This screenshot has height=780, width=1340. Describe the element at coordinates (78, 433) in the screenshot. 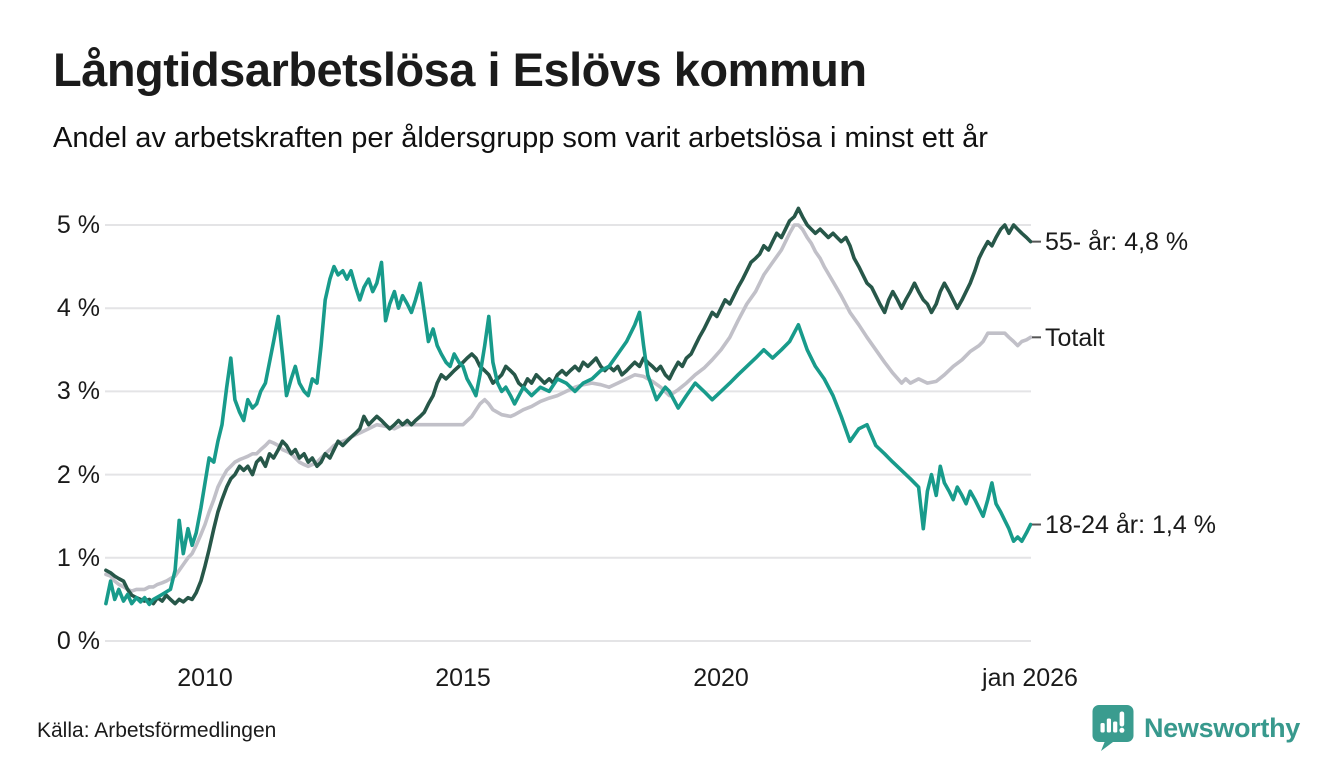

I see `y-axis-labels: 5 % 4 % 3 % 2 % 1 % 0 %` at that location.